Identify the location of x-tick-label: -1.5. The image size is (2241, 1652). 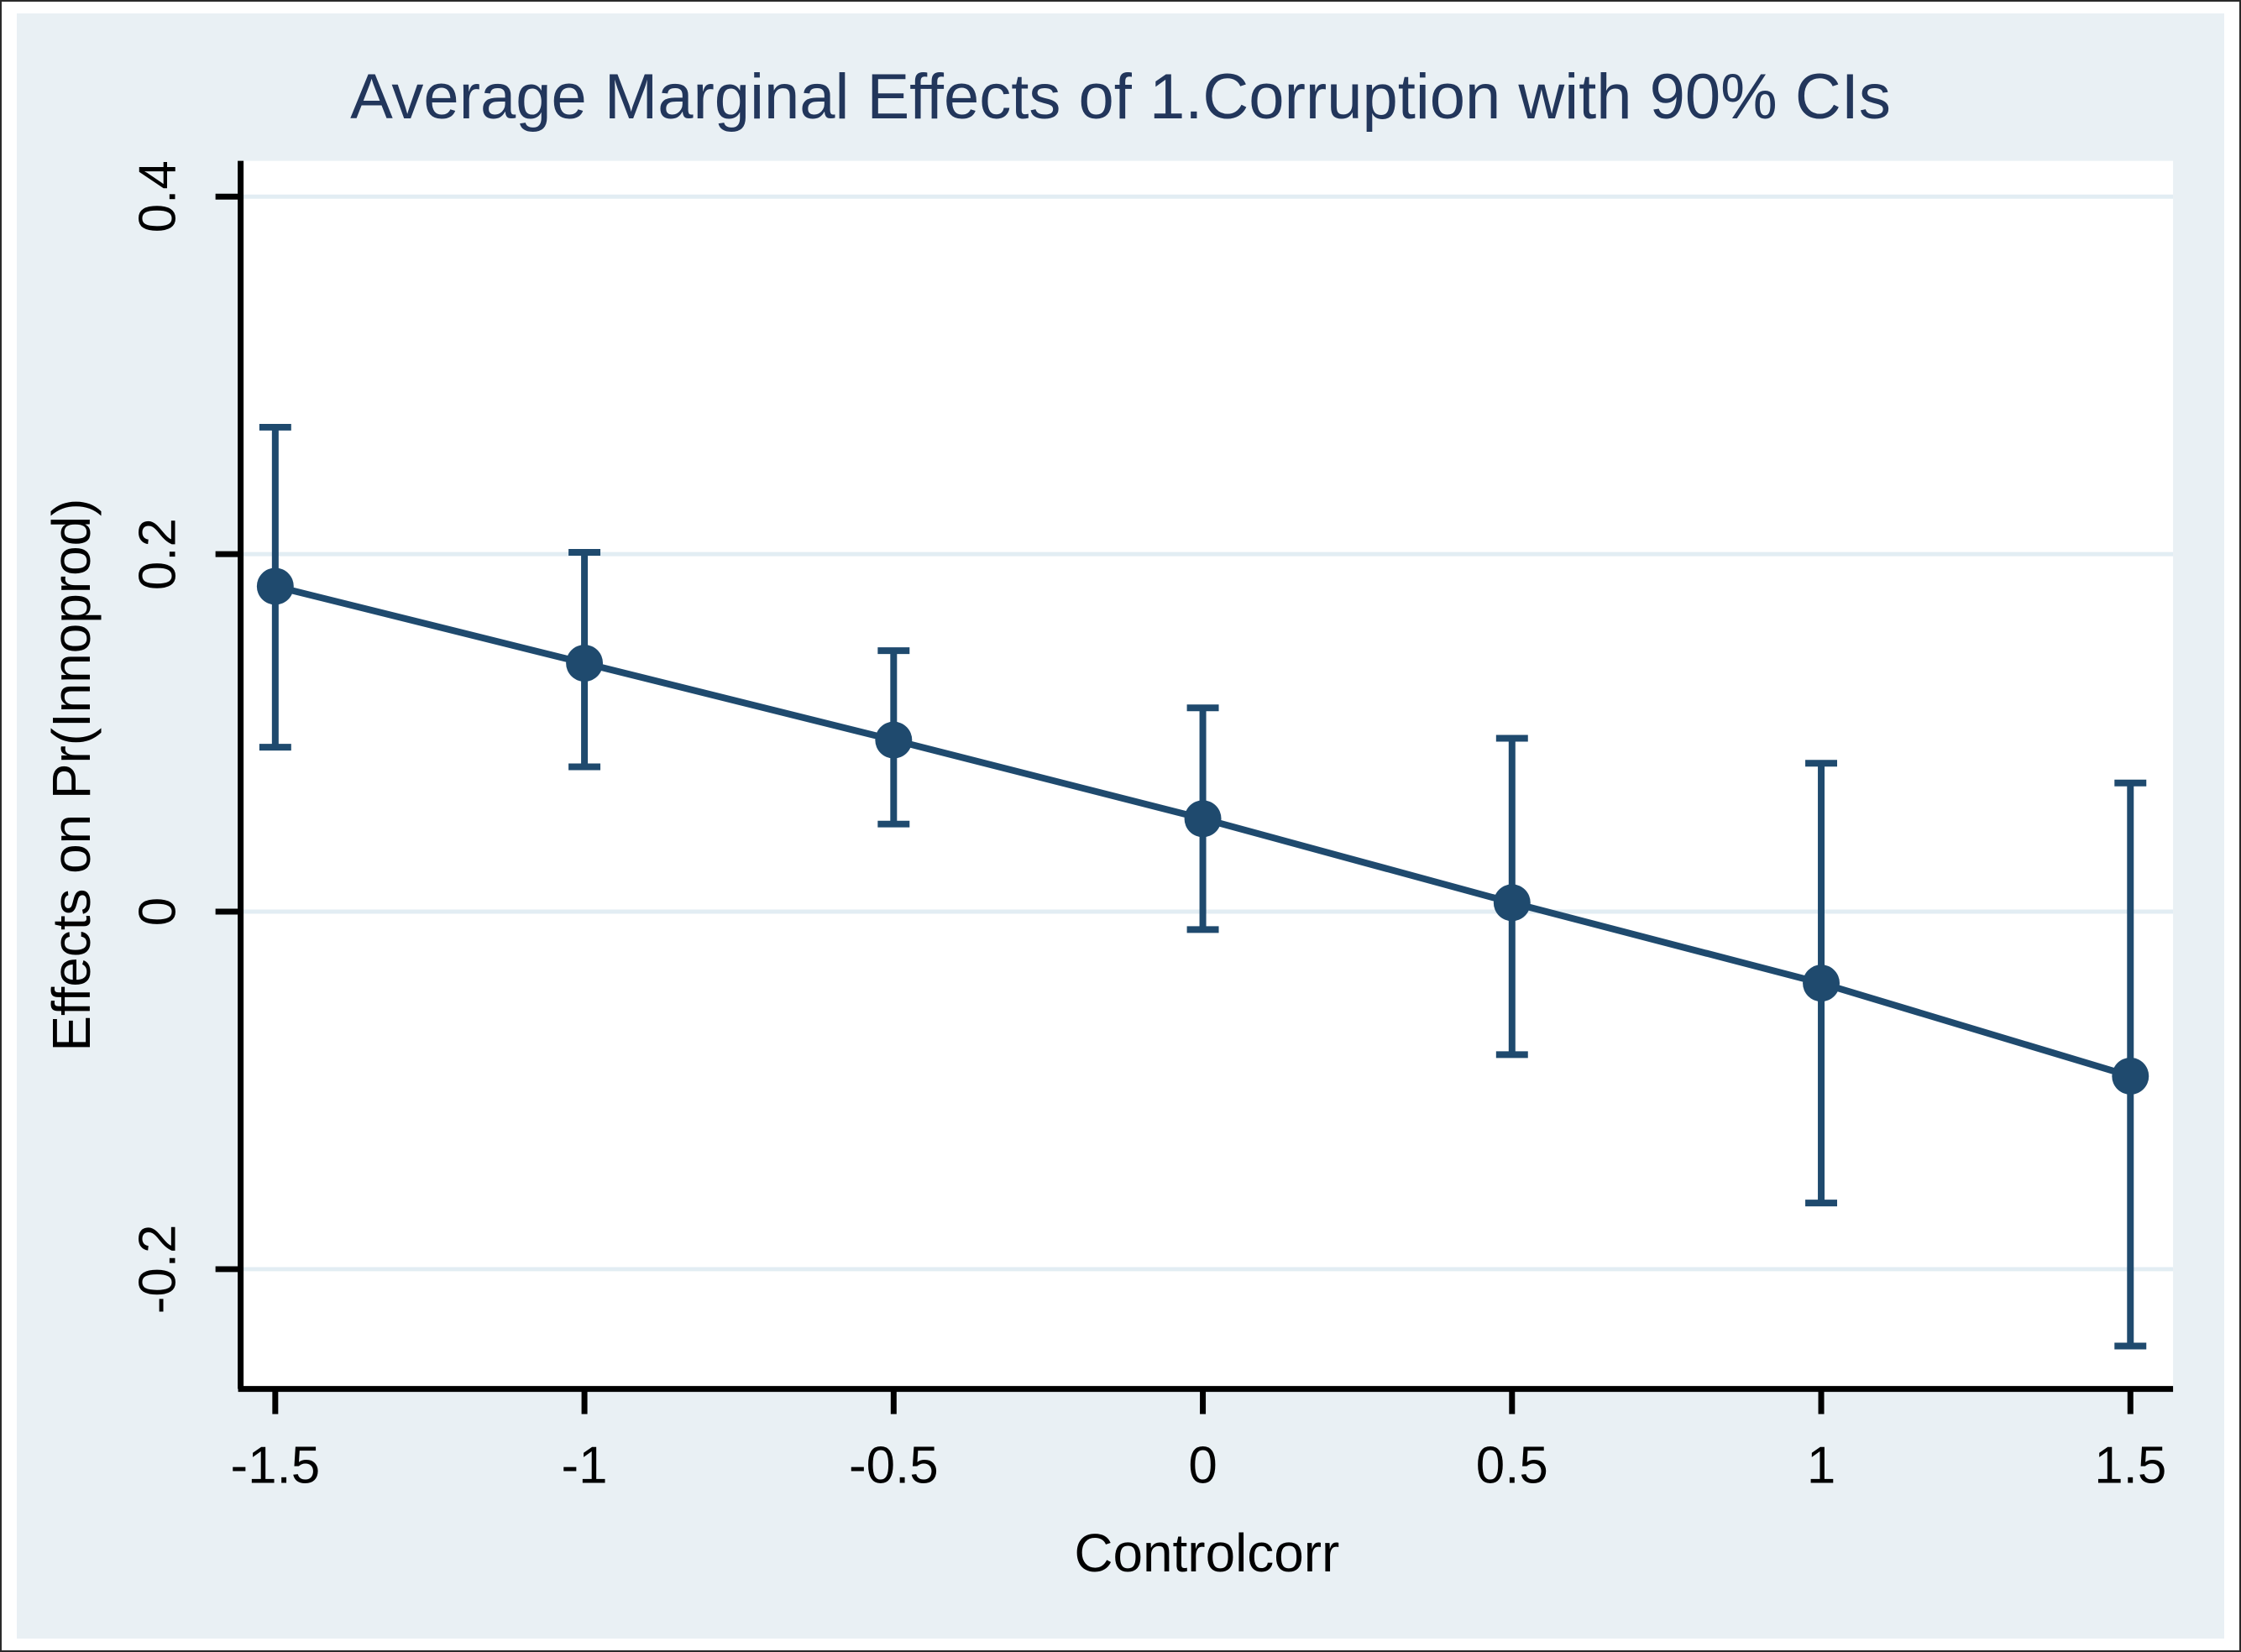
(276, 1465).